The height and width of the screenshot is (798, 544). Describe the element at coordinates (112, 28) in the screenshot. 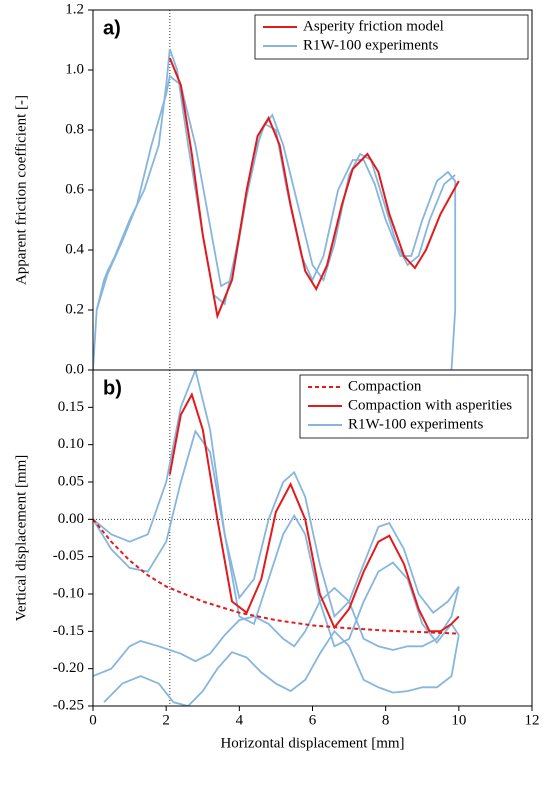

I see `panel-label: a)` at that location.